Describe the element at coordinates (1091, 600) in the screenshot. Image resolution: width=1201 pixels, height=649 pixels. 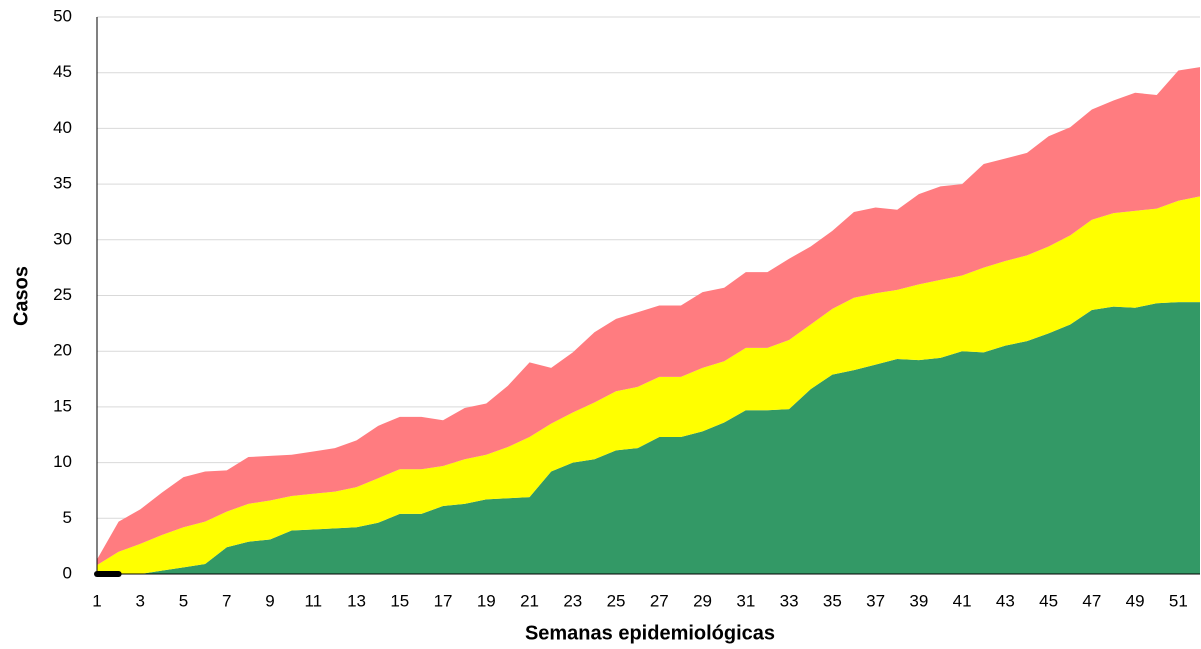
I see `x-tick-label: 47` at that location.